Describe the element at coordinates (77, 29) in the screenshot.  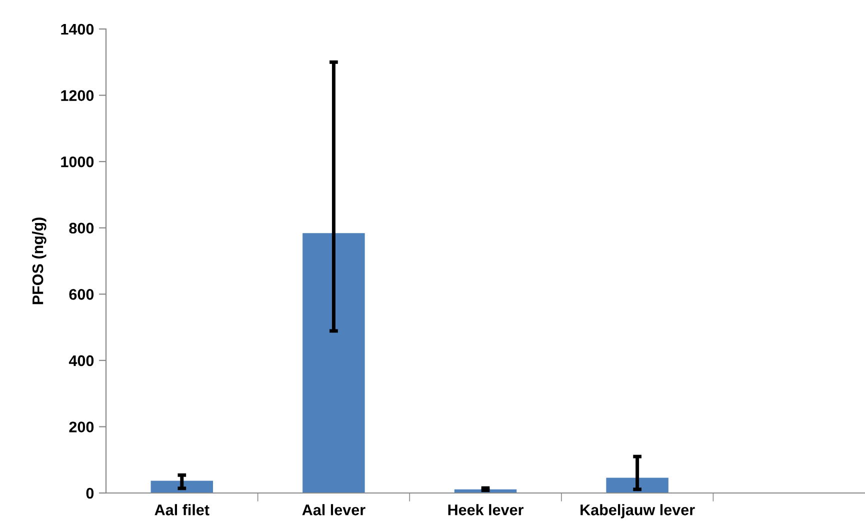
I see `y-tick-label: 1400` at that location.